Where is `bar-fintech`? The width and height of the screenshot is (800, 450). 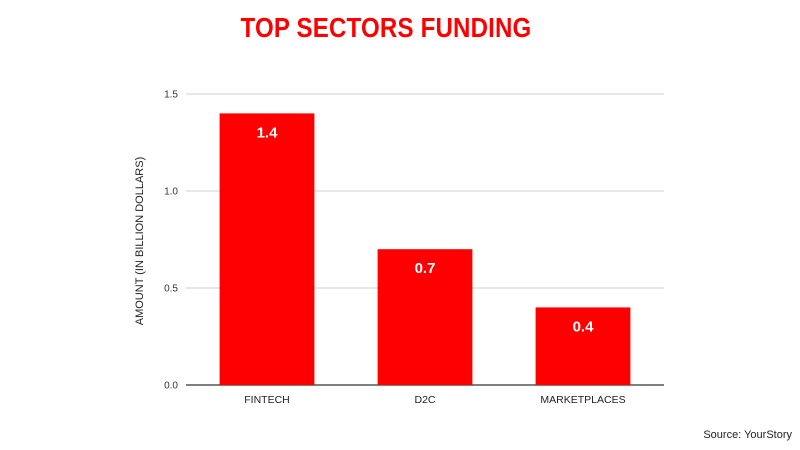
bar-fintech is located at coordinates (267, 249).